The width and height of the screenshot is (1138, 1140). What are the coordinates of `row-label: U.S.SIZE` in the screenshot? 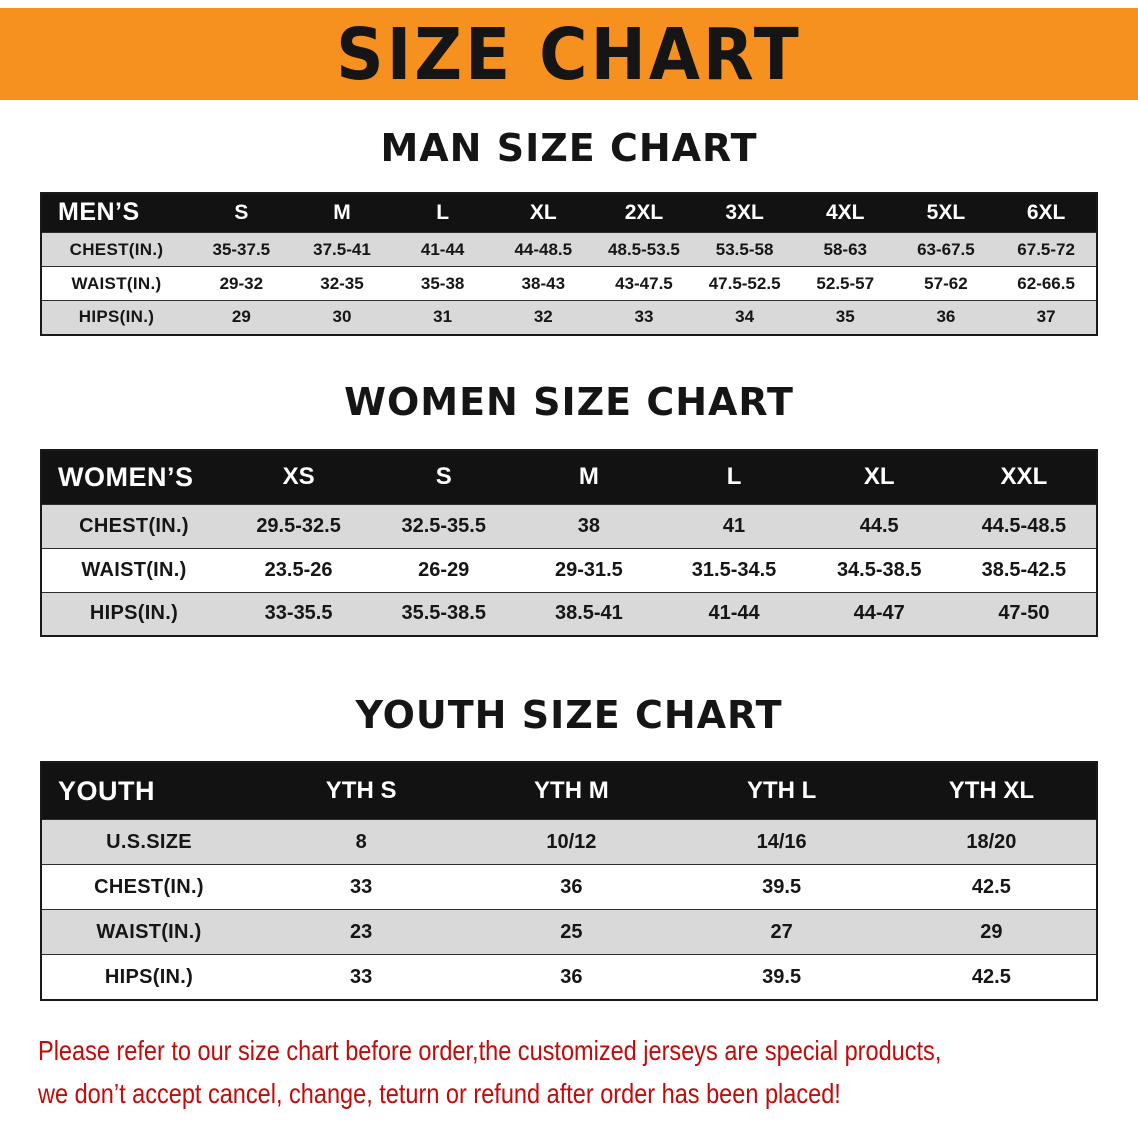 It's located at (148, 842).